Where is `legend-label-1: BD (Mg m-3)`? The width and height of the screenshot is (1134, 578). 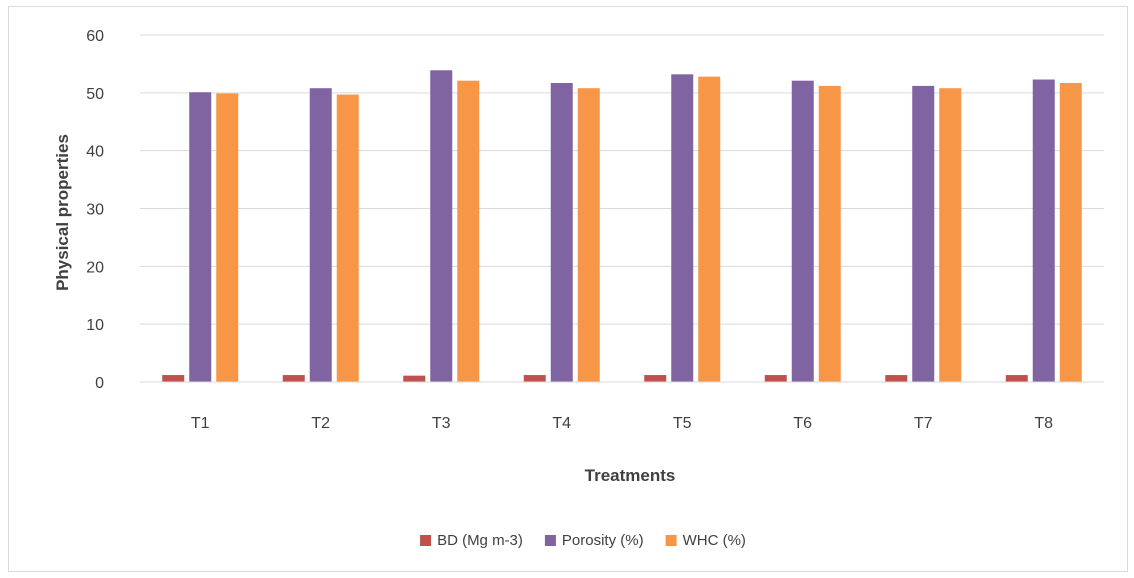
legend-label-1: BD (Mg m-3) is located at coordinates (480, 540).